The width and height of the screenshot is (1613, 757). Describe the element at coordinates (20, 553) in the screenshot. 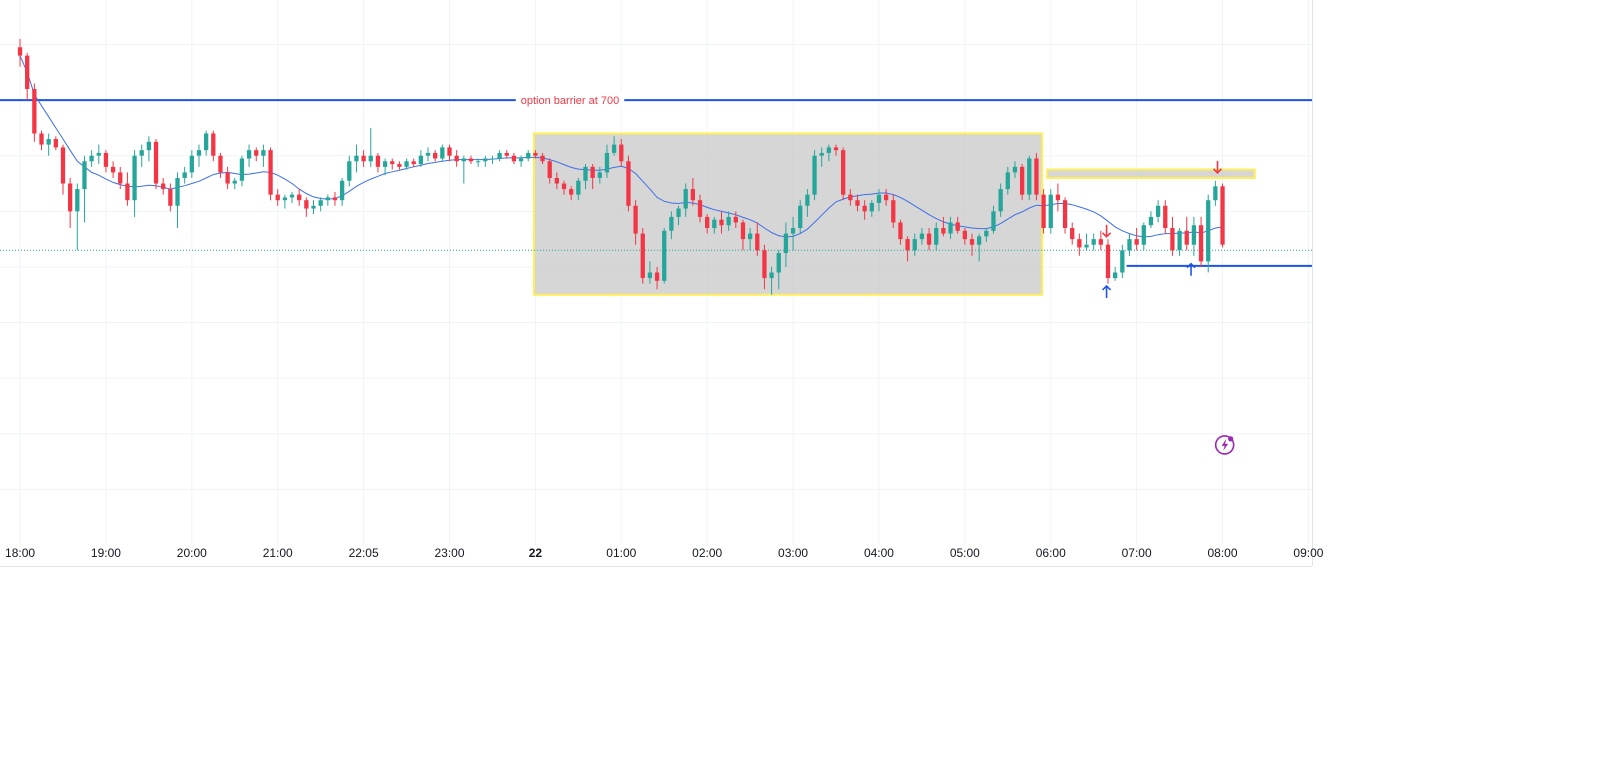

I see `time-axis-label: 18:00` at that location.